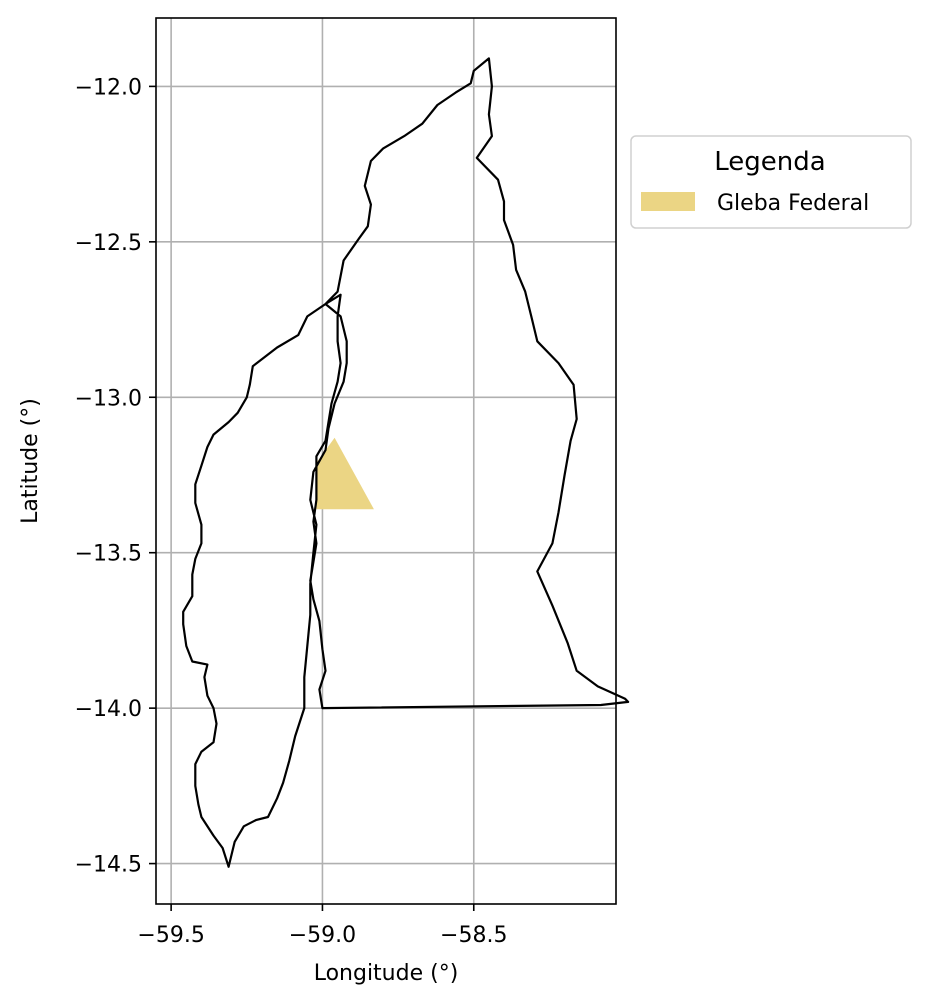  What do you see at coordinates (345, 473) in the screenshot?
I see `gleba-federal-area` at bounding box center [345, 473].